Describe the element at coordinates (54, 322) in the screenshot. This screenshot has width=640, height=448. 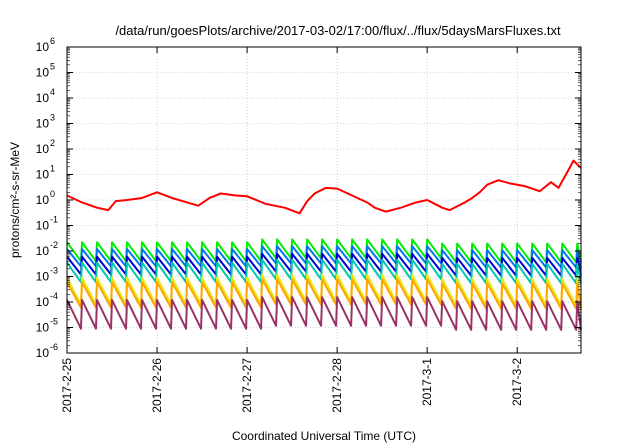
I see `y-tick-exponent: -5` at that location.